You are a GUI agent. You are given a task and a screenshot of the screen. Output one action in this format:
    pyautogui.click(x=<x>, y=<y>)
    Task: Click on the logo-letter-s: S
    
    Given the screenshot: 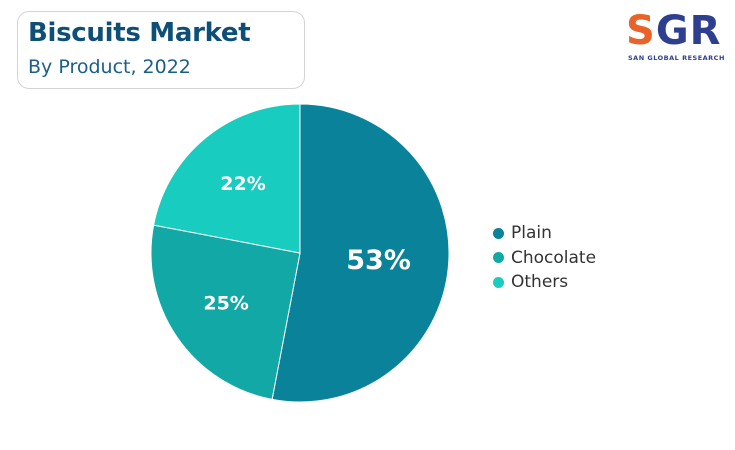 What is the action you would take?
    pyautogui.click(x=641, y=31)
    